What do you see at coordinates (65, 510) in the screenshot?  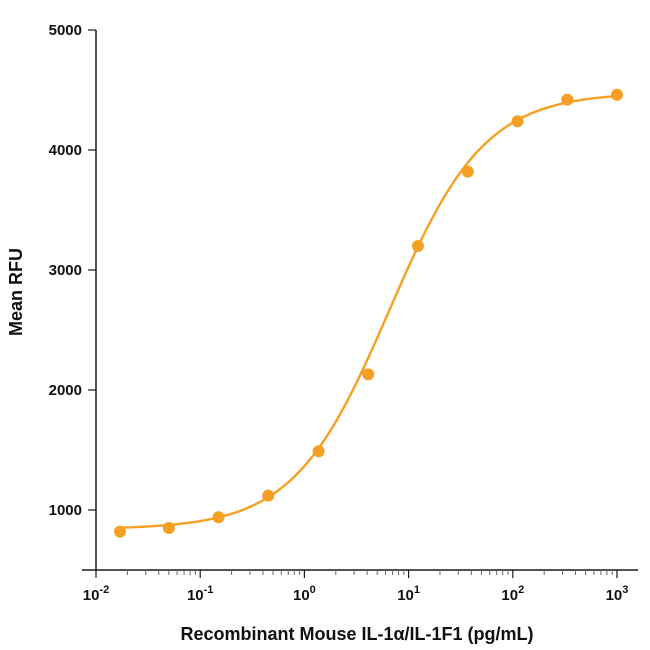 I see `y-tick-label: 1000` at bounding box center [65, 510].